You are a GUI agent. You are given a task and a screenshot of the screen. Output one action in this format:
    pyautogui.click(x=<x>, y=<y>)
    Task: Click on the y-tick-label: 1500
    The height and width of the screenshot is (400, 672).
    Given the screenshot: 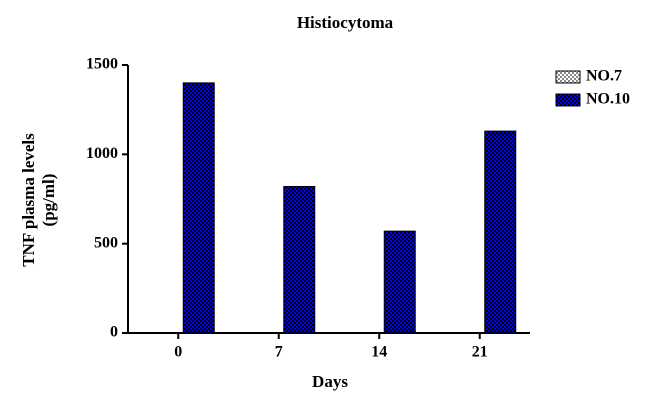 What is the action you would take?
    pyautogui.click(x=102, y=64)
    